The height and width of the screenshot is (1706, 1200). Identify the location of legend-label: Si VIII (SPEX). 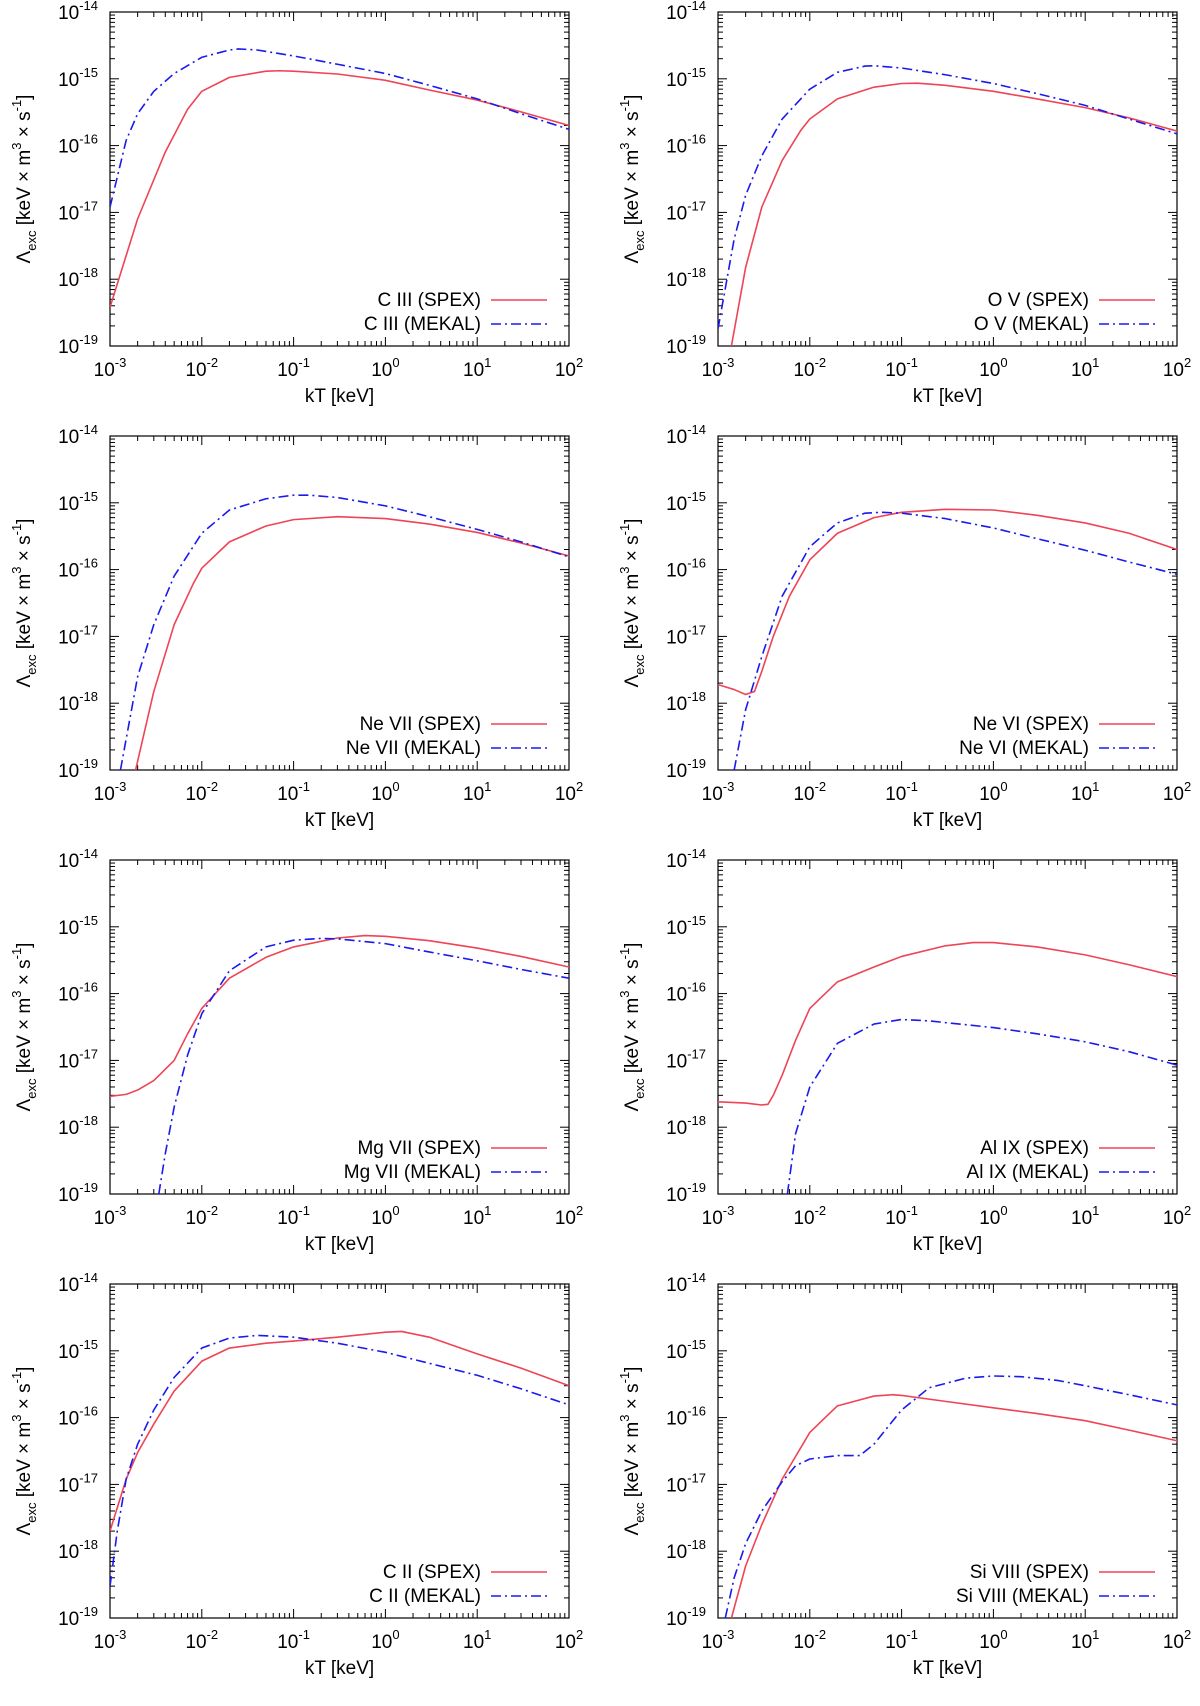
(1029, 1572).